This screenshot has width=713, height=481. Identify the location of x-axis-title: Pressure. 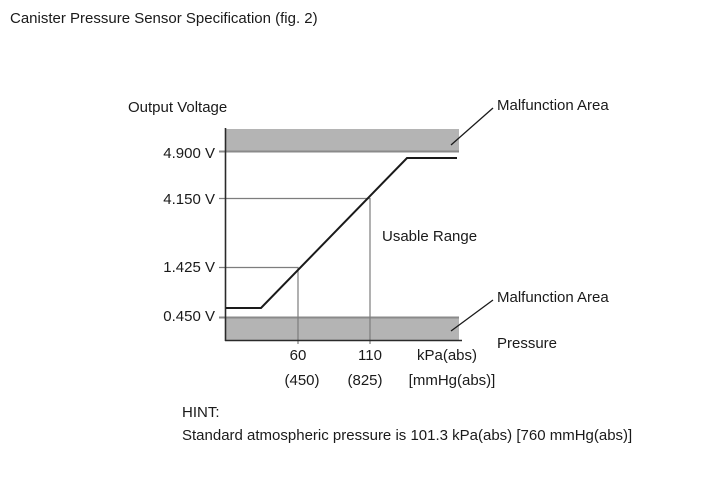
(527, 343).